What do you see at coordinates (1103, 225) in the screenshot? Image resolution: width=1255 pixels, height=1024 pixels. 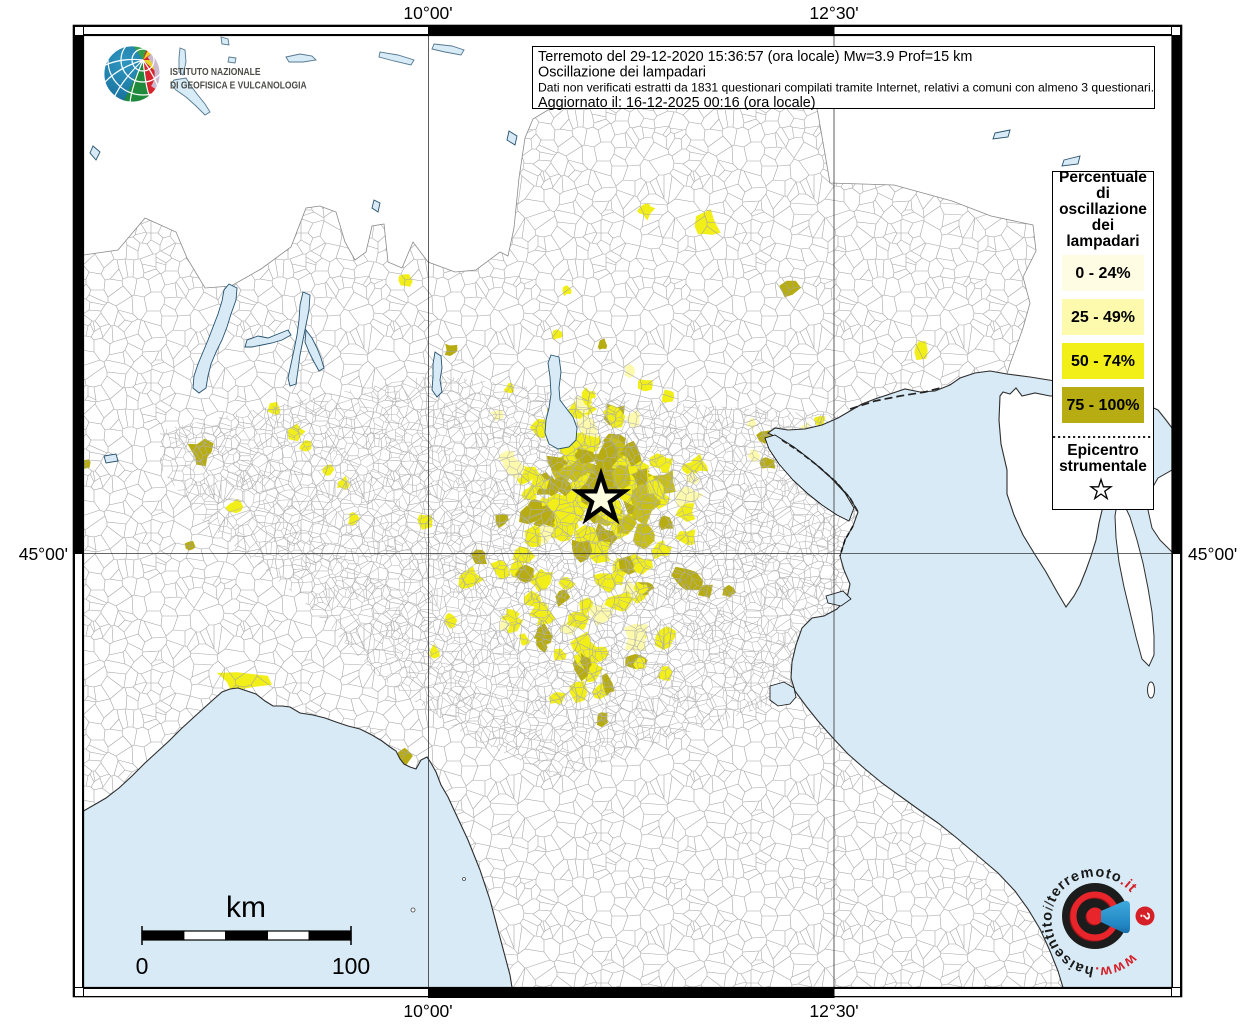 I see `svg-text: dei` at bounding box center [1103, 225].